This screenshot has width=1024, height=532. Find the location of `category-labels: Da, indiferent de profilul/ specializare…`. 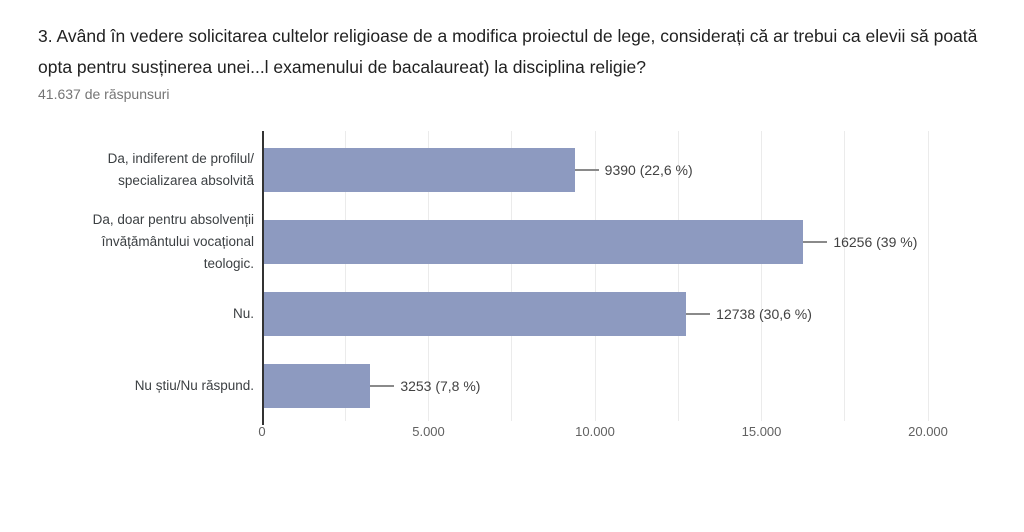

category-labels: Da, indiferent de profilul/ specializare… is located at coordinates (146, 276).